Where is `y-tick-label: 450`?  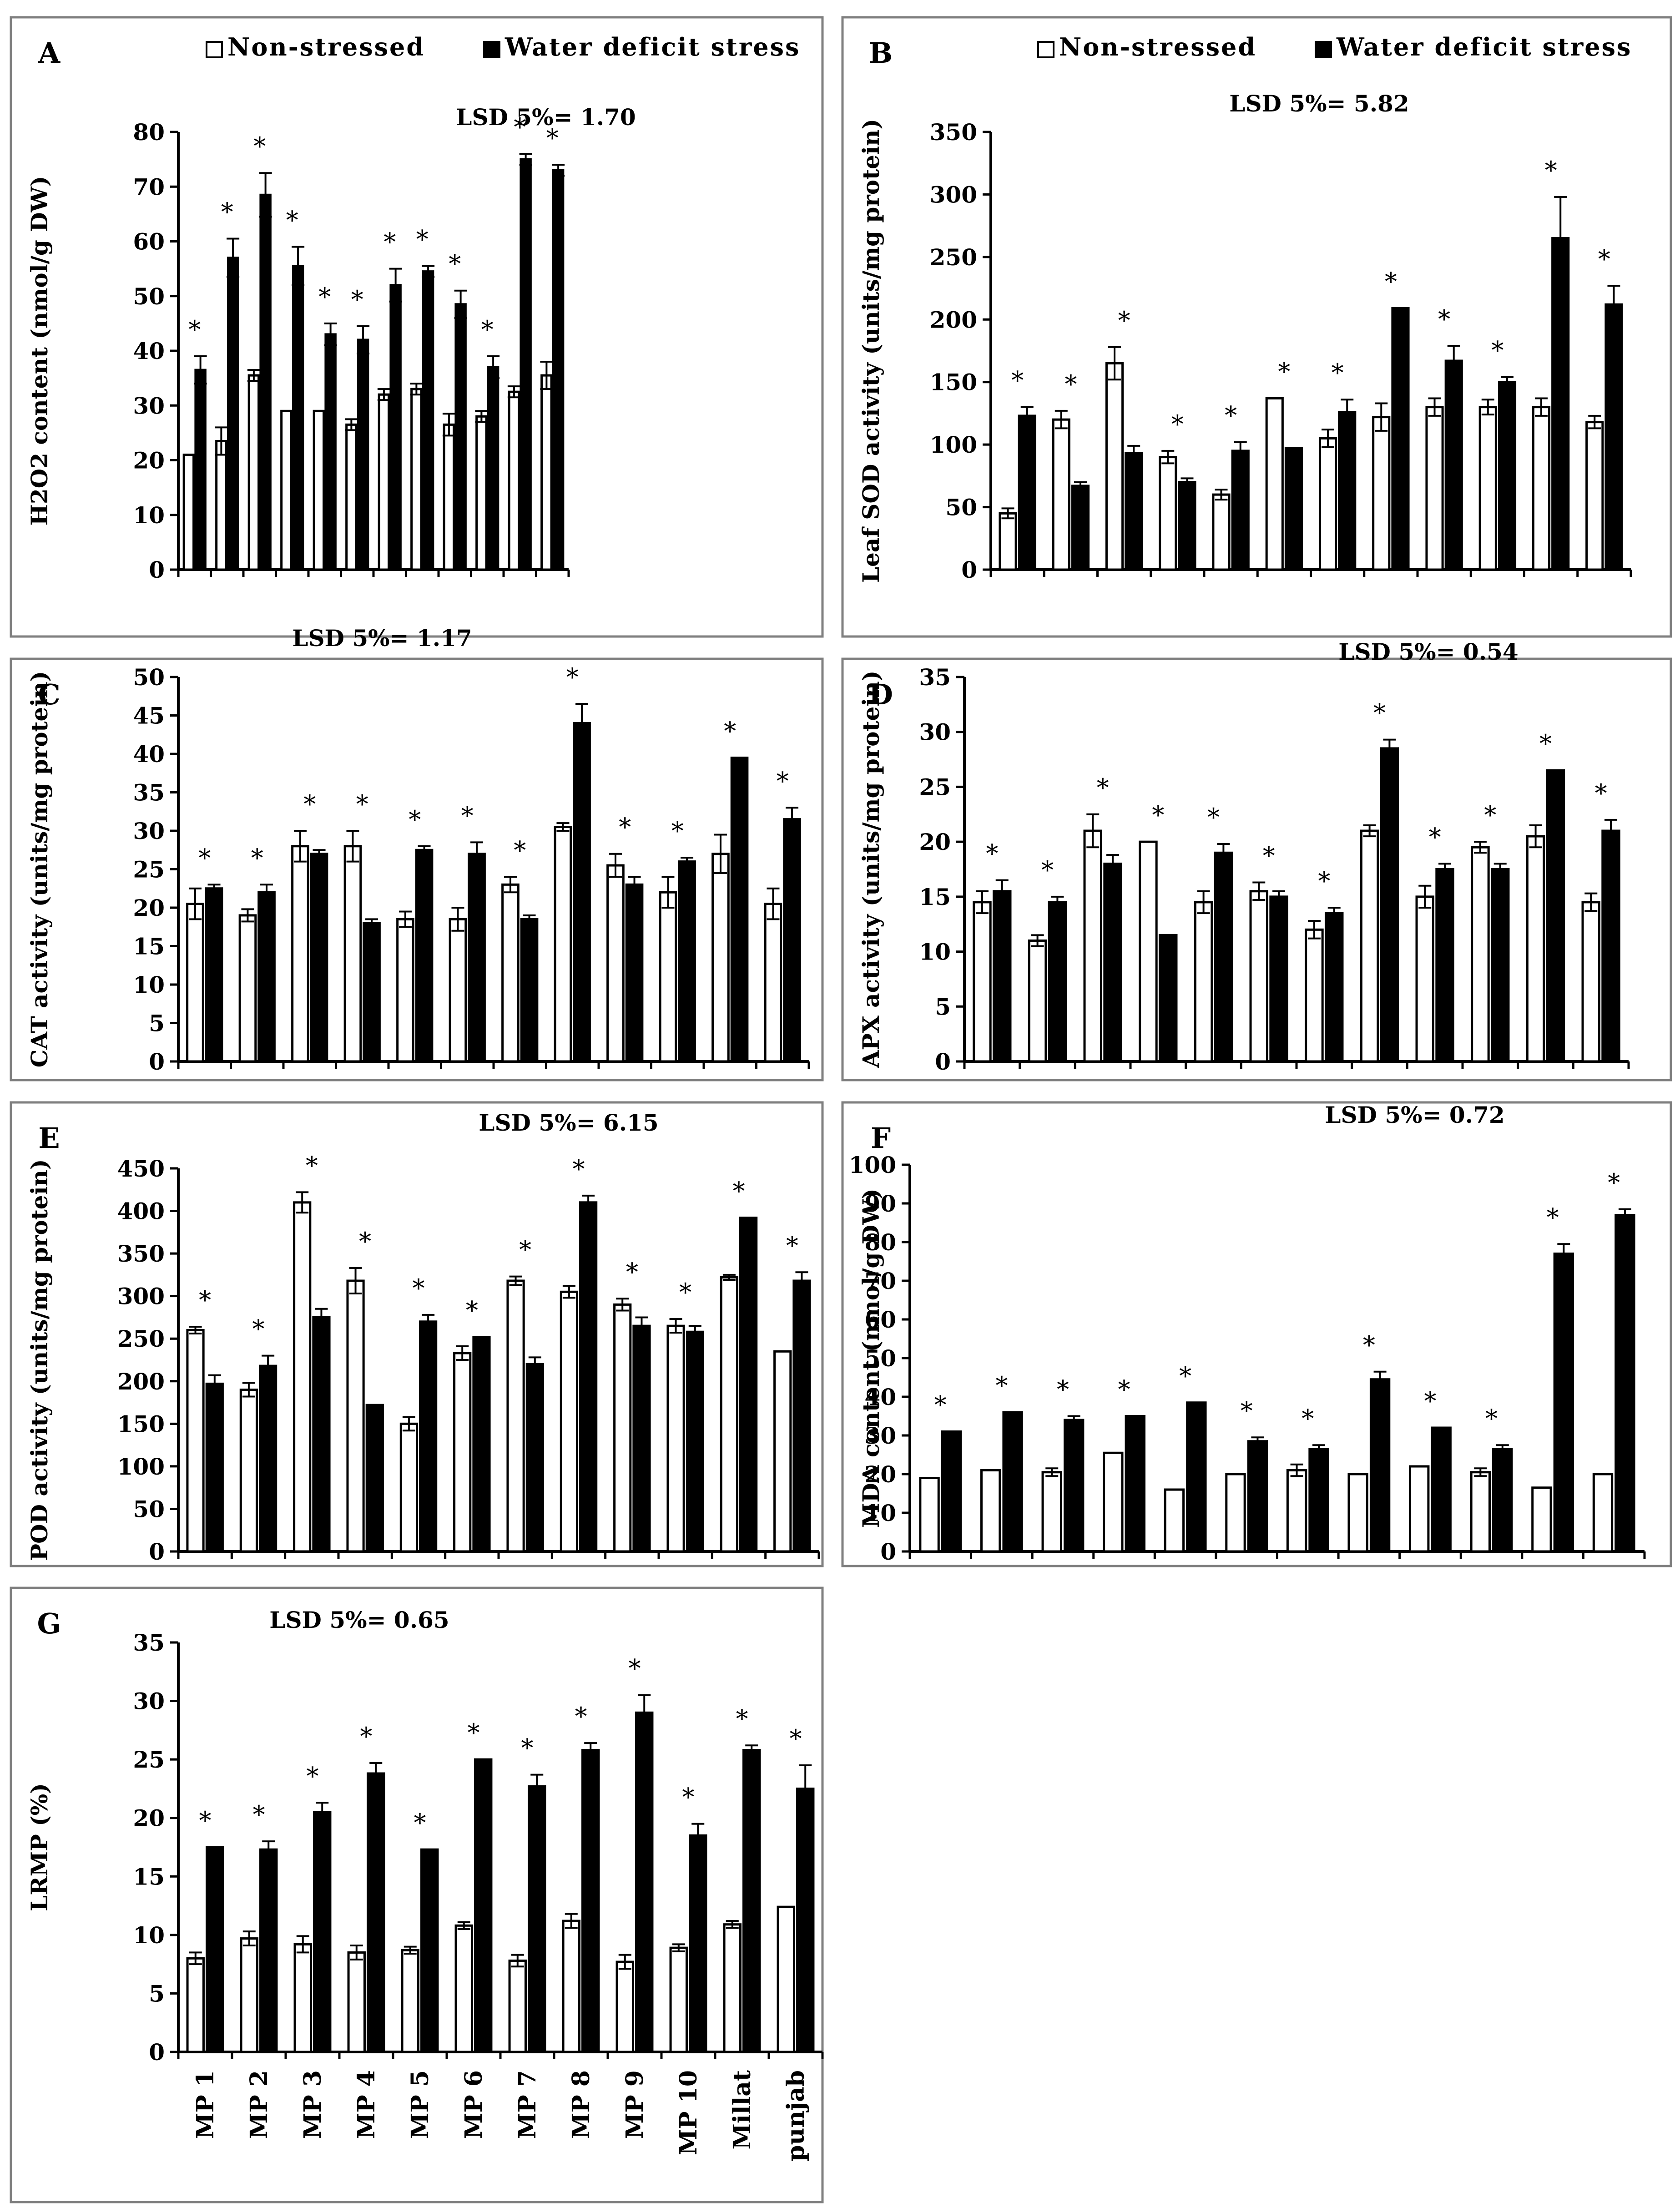
y-tick-label: 450 is located at coordinates (141, 1168).